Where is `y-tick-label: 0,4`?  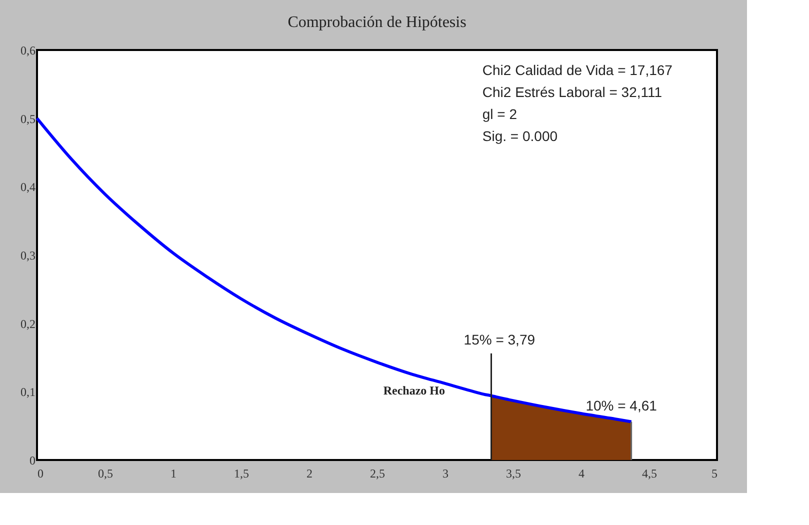 y-tick-label: 0,4 is located at coordinates (28, 187).